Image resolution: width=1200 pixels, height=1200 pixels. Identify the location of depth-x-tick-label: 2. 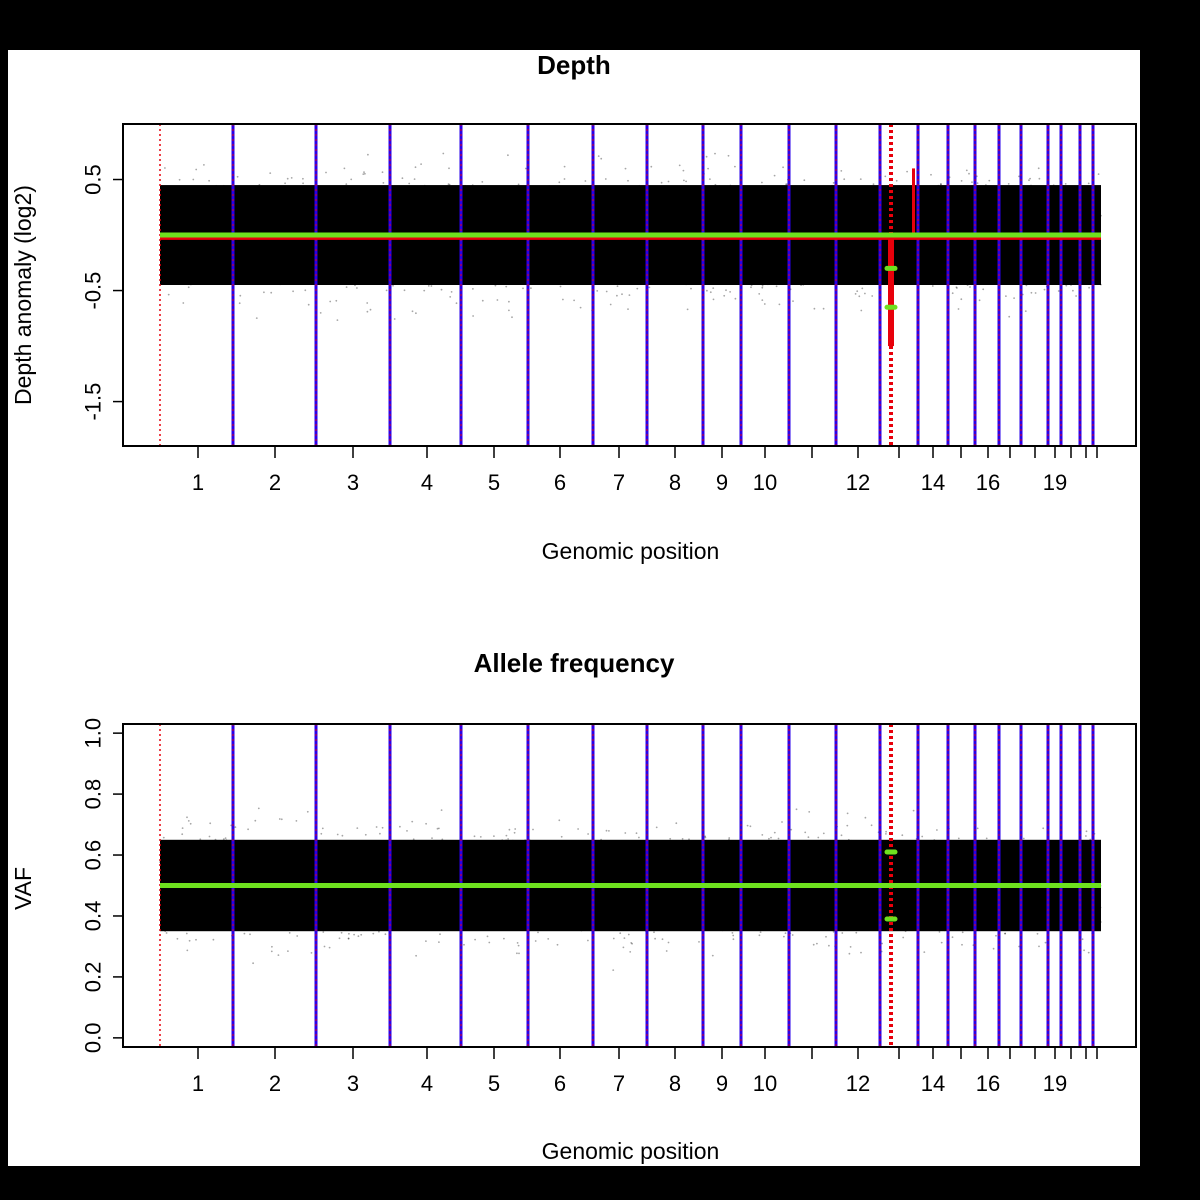
(275, 482).